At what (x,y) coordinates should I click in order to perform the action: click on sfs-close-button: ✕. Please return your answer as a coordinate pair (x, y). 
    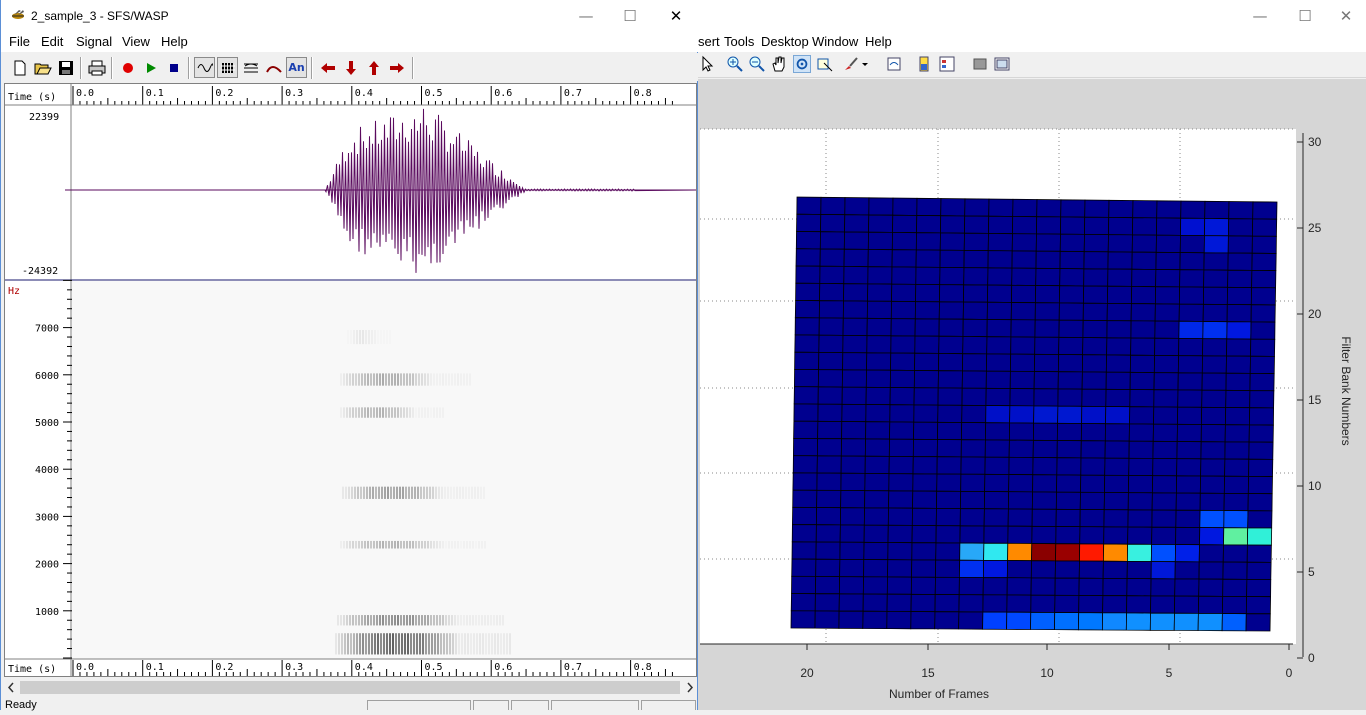
    Looking at the image, I should click on (676, 16).